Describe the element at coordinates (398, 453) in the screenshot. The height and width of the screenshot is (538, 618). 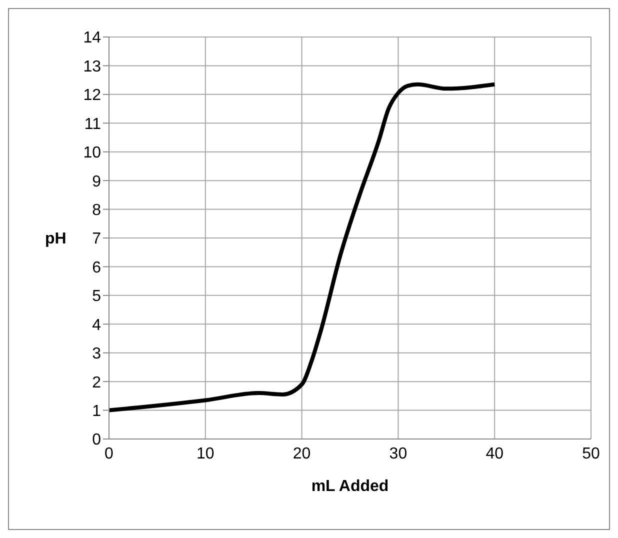
I see `x-tick-label: 30` at that location.